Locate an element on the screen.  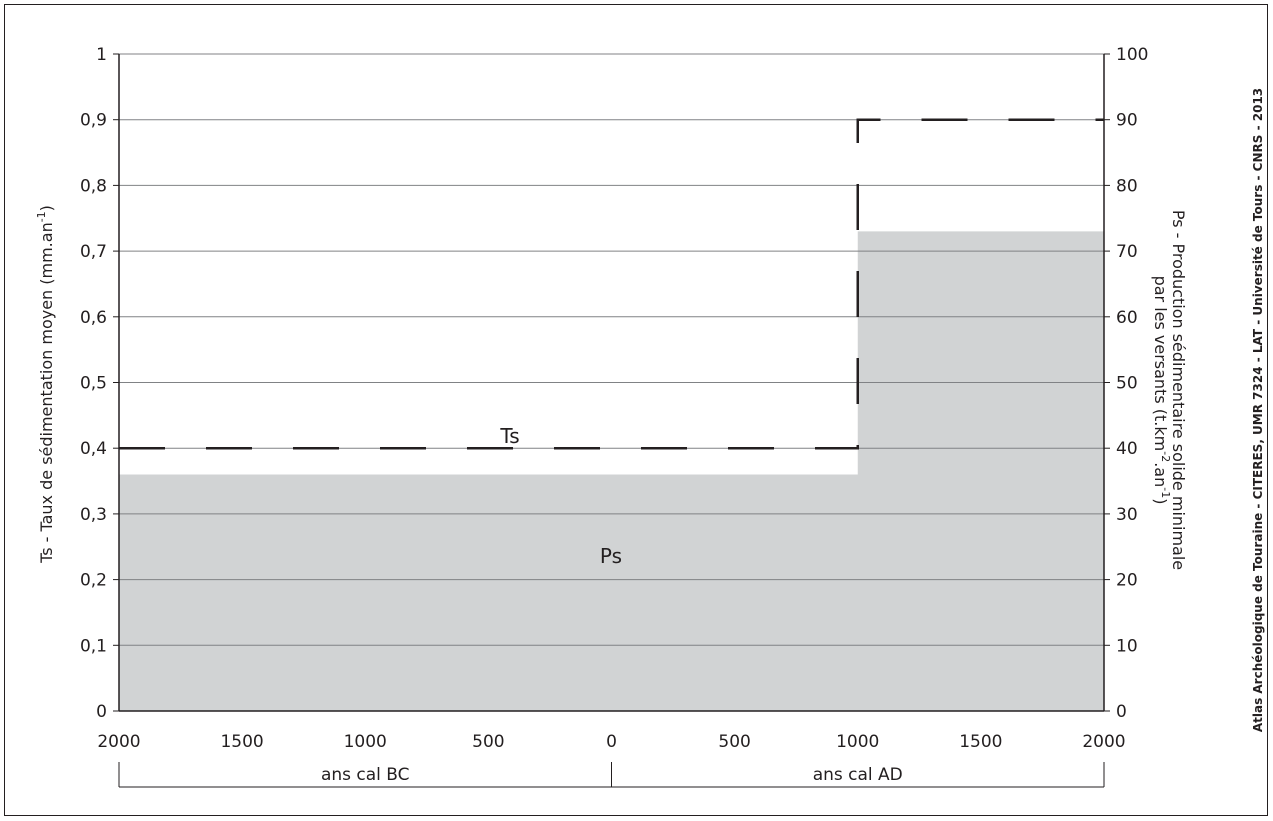
y-right-title2-sup1: -2 is located at coordinates (1165, 456).